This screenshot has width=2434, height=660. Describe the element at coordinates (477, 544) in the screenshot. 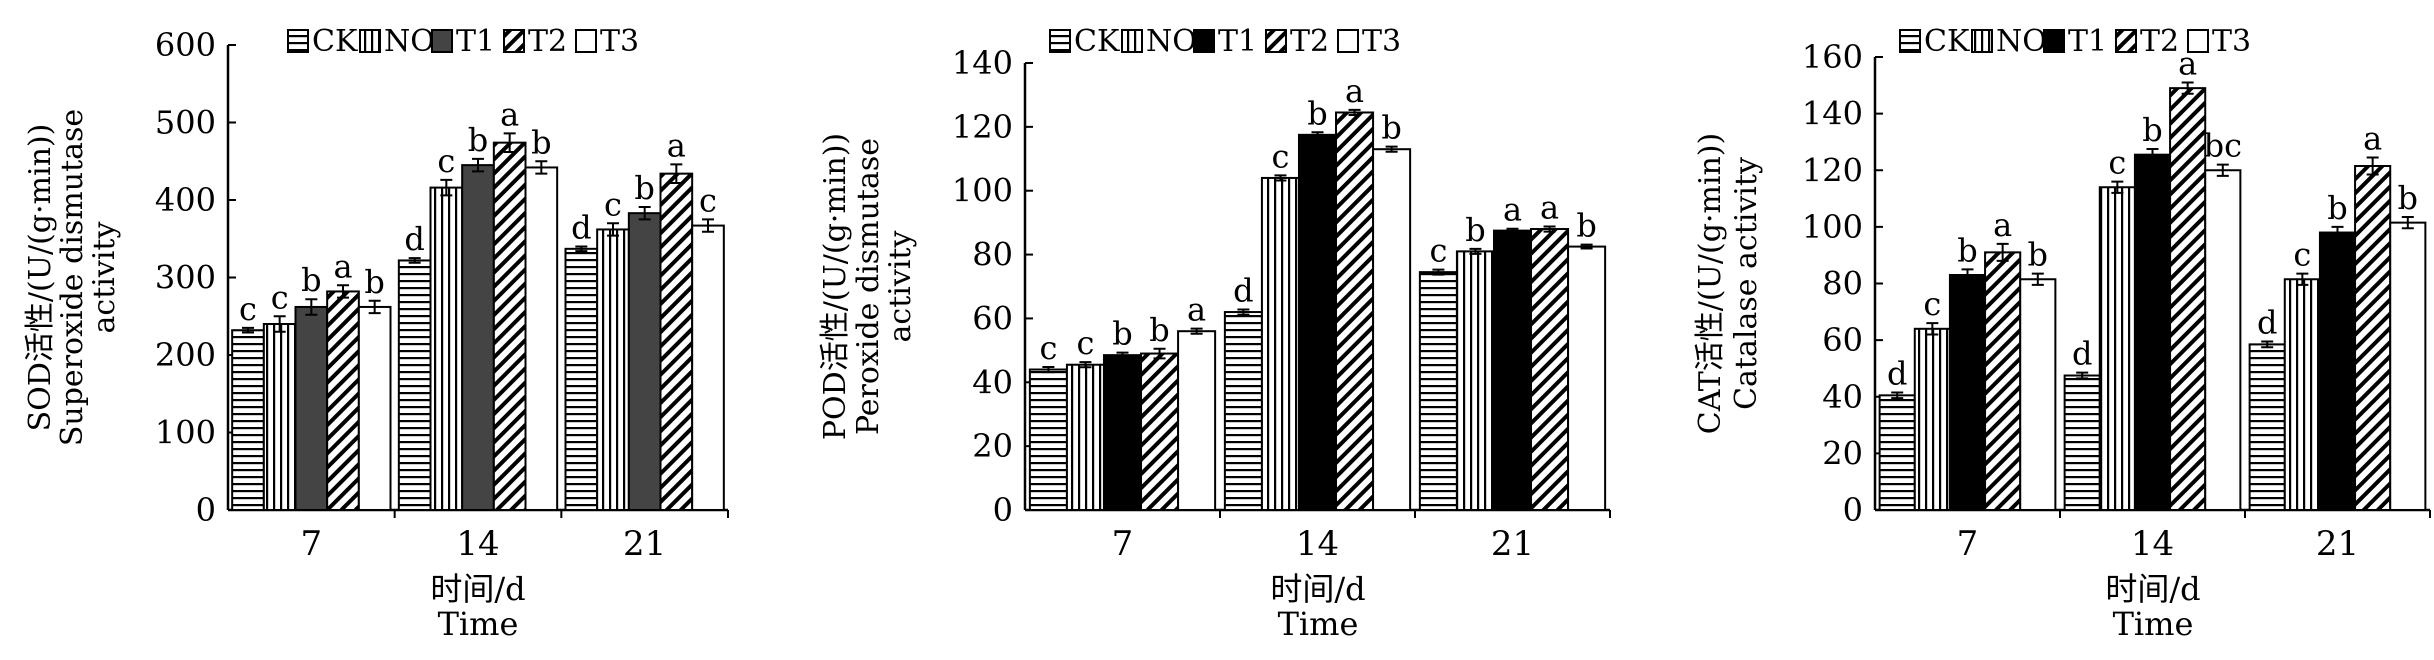

I see `x-tick-label: 14` at that location.